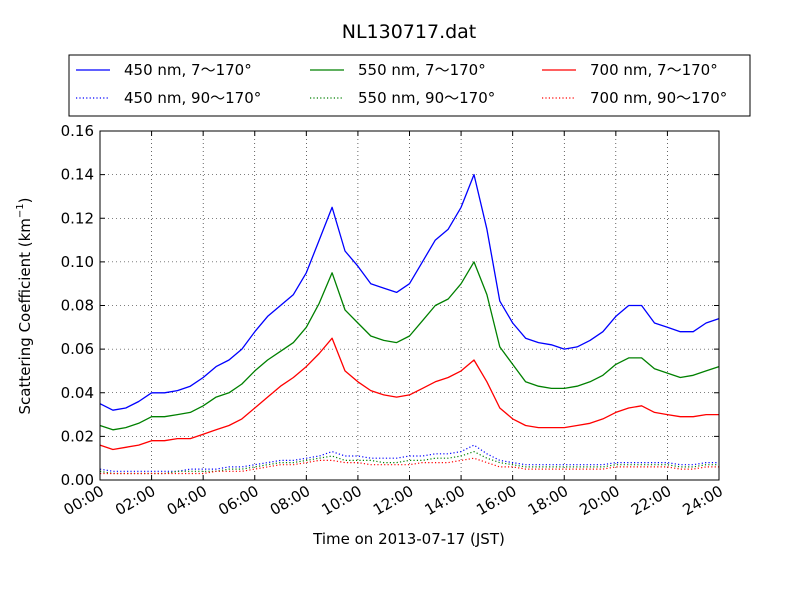  What do you see at coordinates (77, 393) in the screenshot?
I see `y-tick-label: 0.04` at bounding box center [77, 393].